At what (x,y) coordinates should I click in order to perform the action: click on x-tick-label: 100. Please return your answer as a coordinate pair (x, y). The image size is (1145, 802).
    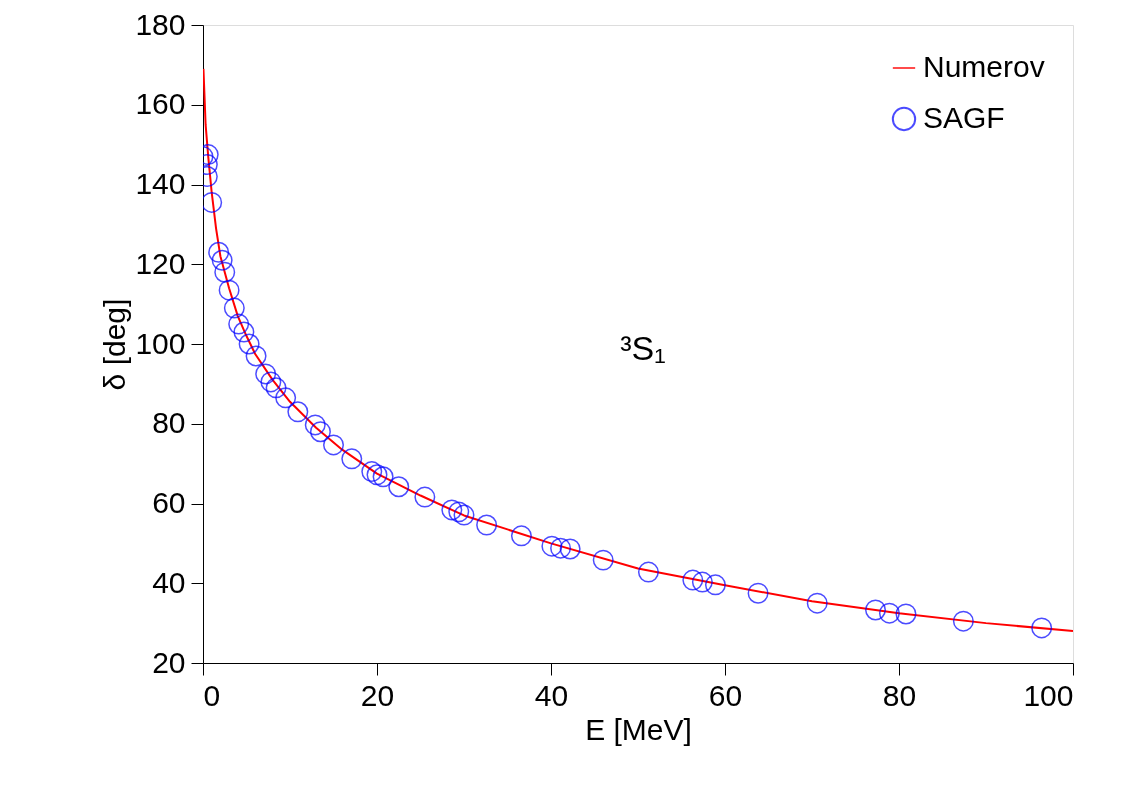
    Looking at the image, I should click on (1048, 695).